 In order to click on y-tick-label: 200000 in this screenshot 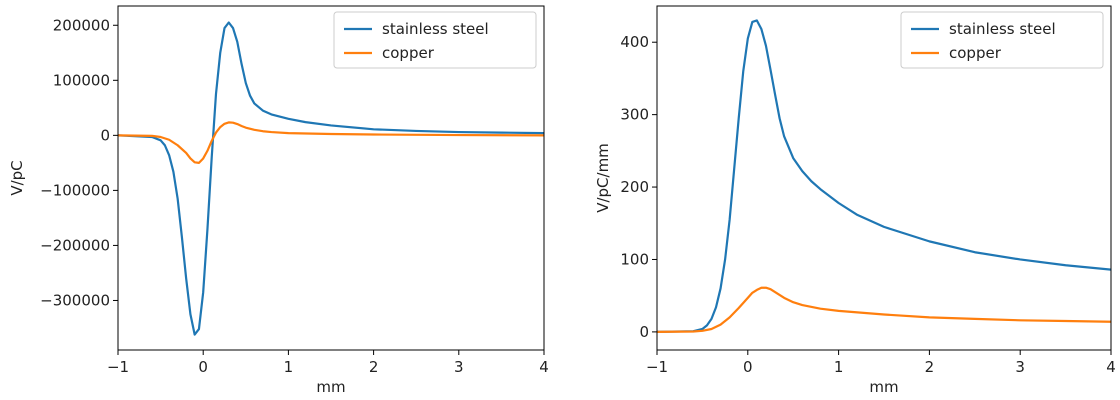, I will do `click(81, 25)`.